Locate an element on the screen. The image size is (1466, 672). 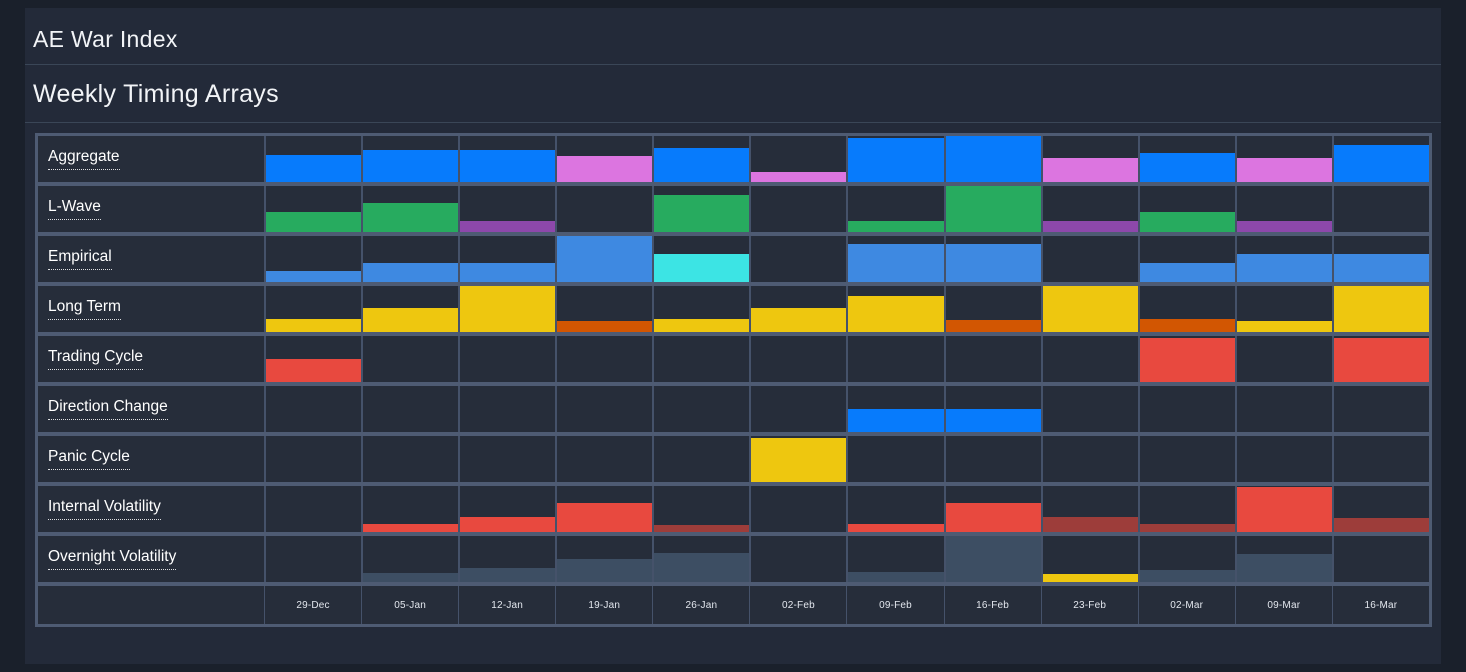
row-label-cell: Trading Cycle is located at coordinates (151, 359).